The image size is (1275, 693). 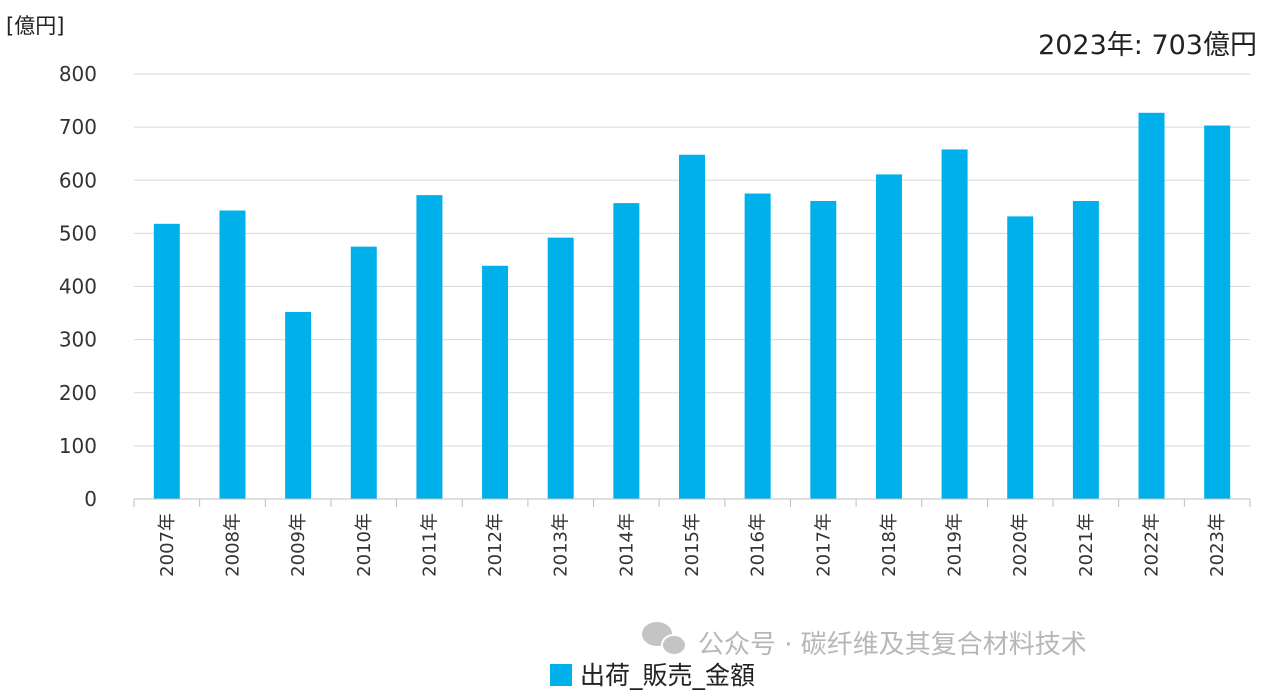 I want to click on y-unit-label: [億円], so click(x=35, y=26).